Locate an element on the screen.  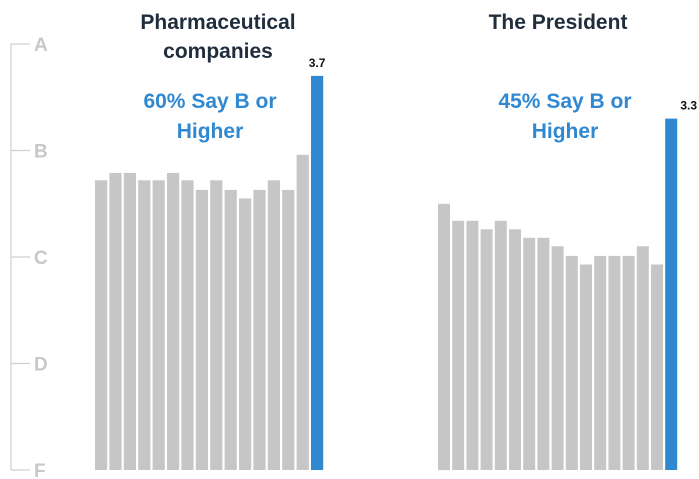
grade-tick-label: A is located at coordinates (41, 45).